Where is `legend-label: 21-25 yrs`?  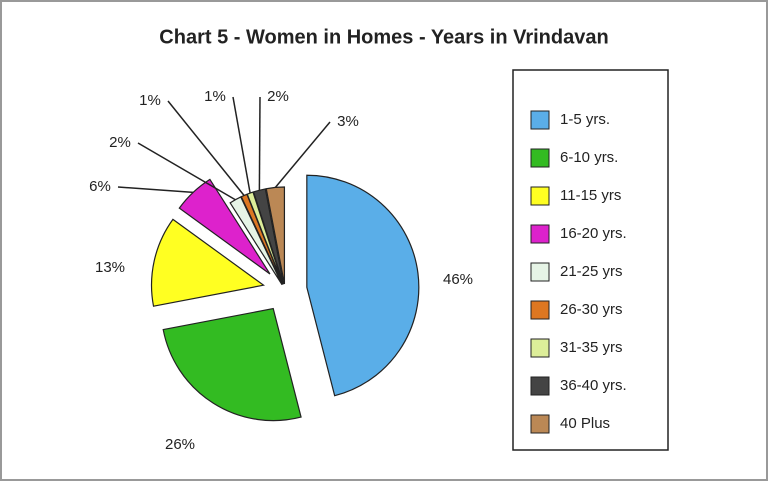 legend-label: 21-25 yrs is located at coordinates (591, 271).